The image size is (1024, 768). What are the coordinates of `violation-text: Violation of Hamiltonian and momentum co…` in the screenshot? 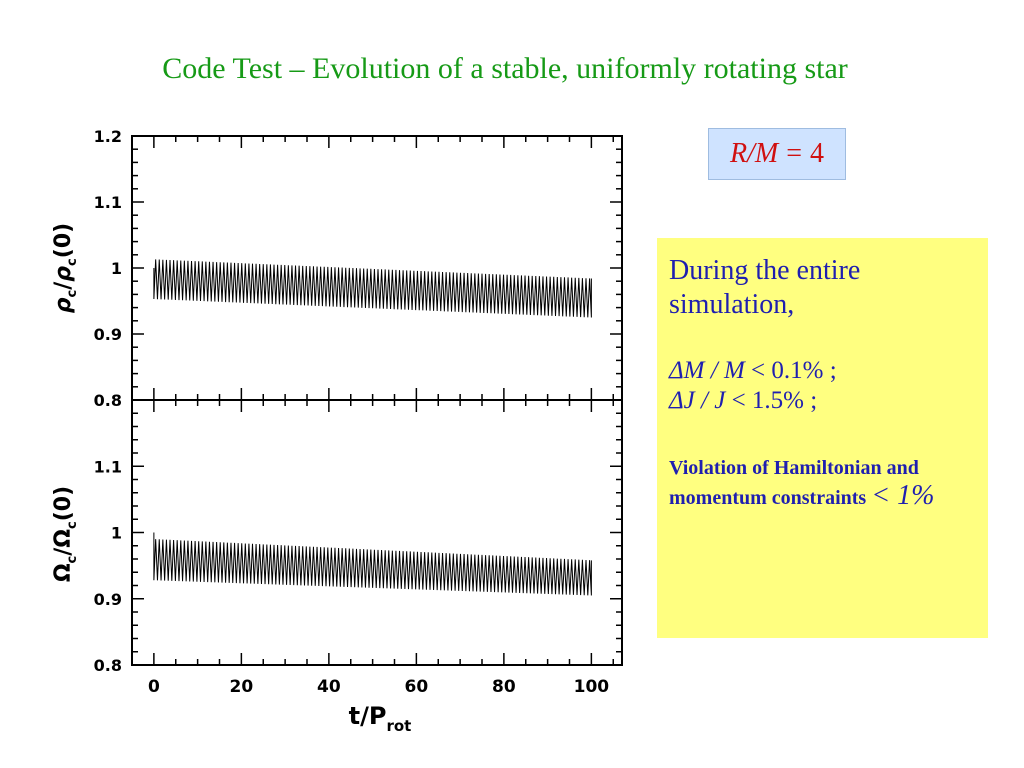 It's located at (794, 483).